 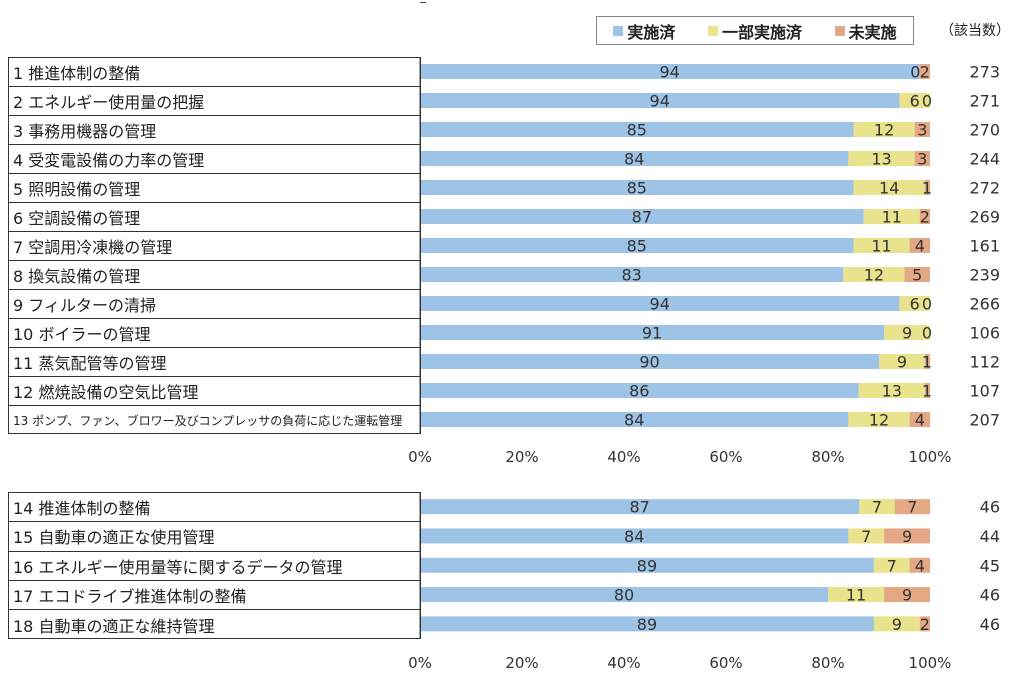 I want to click on value-label-done: 86, so click(x=639, y=391).